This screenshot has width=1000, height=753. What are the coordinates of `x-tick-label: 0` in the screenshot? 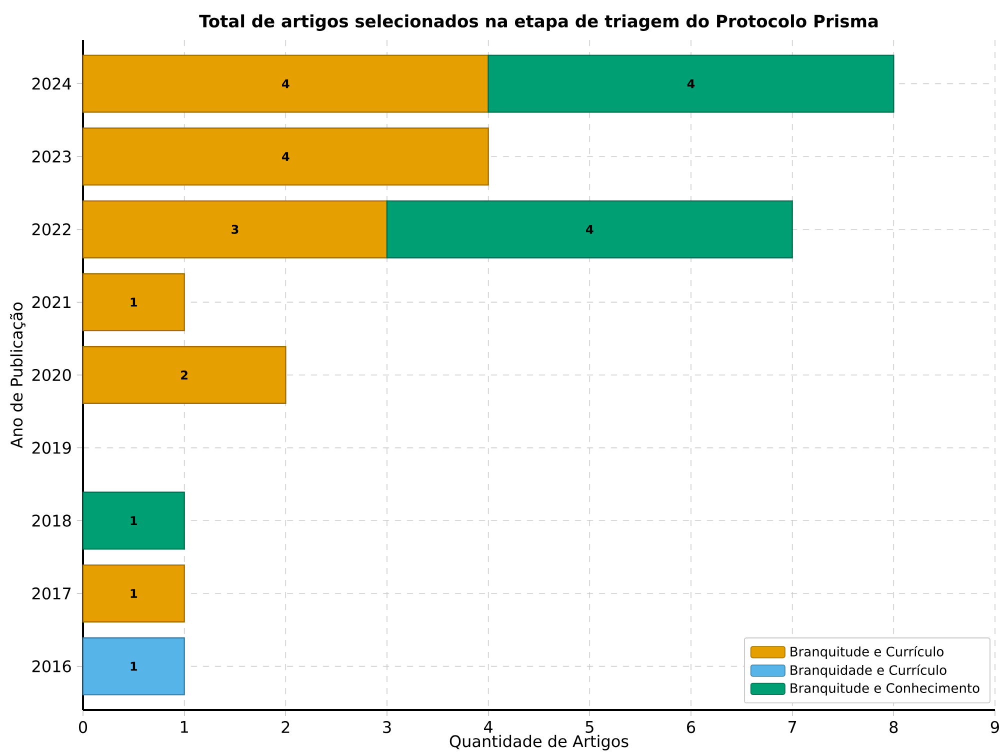 It's located at (83, 727).